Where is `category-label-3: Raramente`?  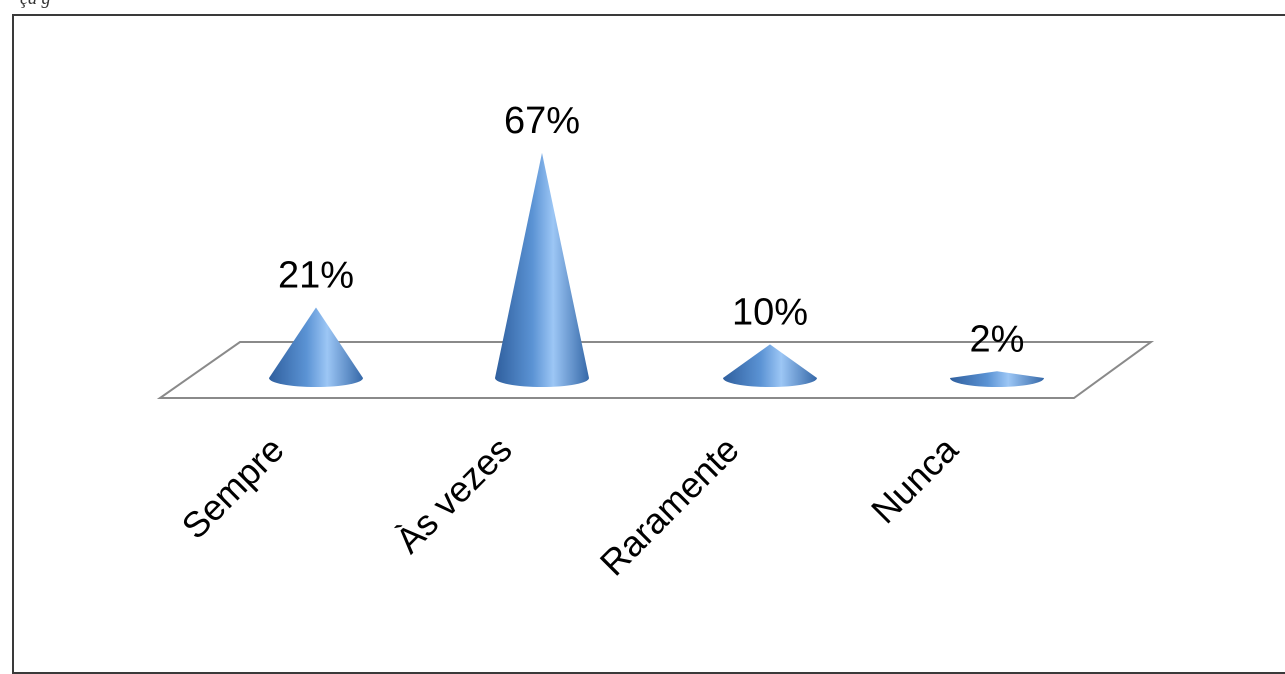 category-label-3: Raramente is located at coordinates (669, 506).